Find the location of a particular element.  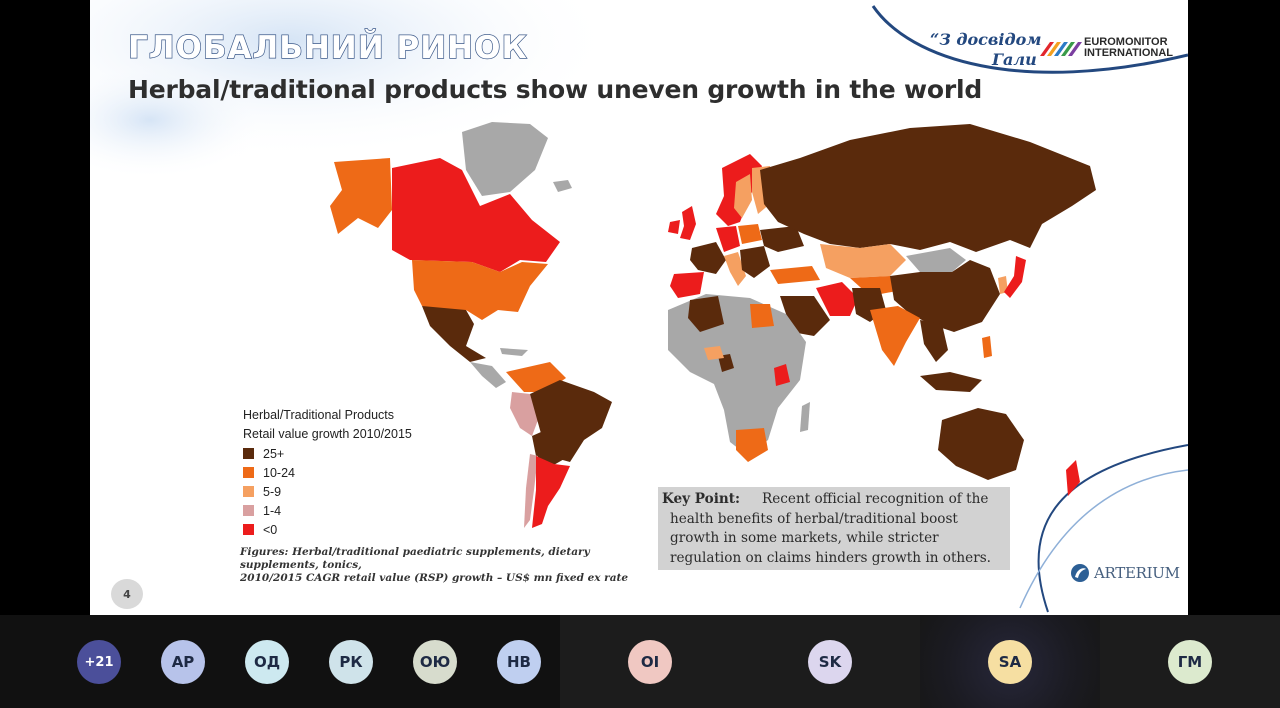

legend-label: 10-24 is located at coordinates (279, 472).